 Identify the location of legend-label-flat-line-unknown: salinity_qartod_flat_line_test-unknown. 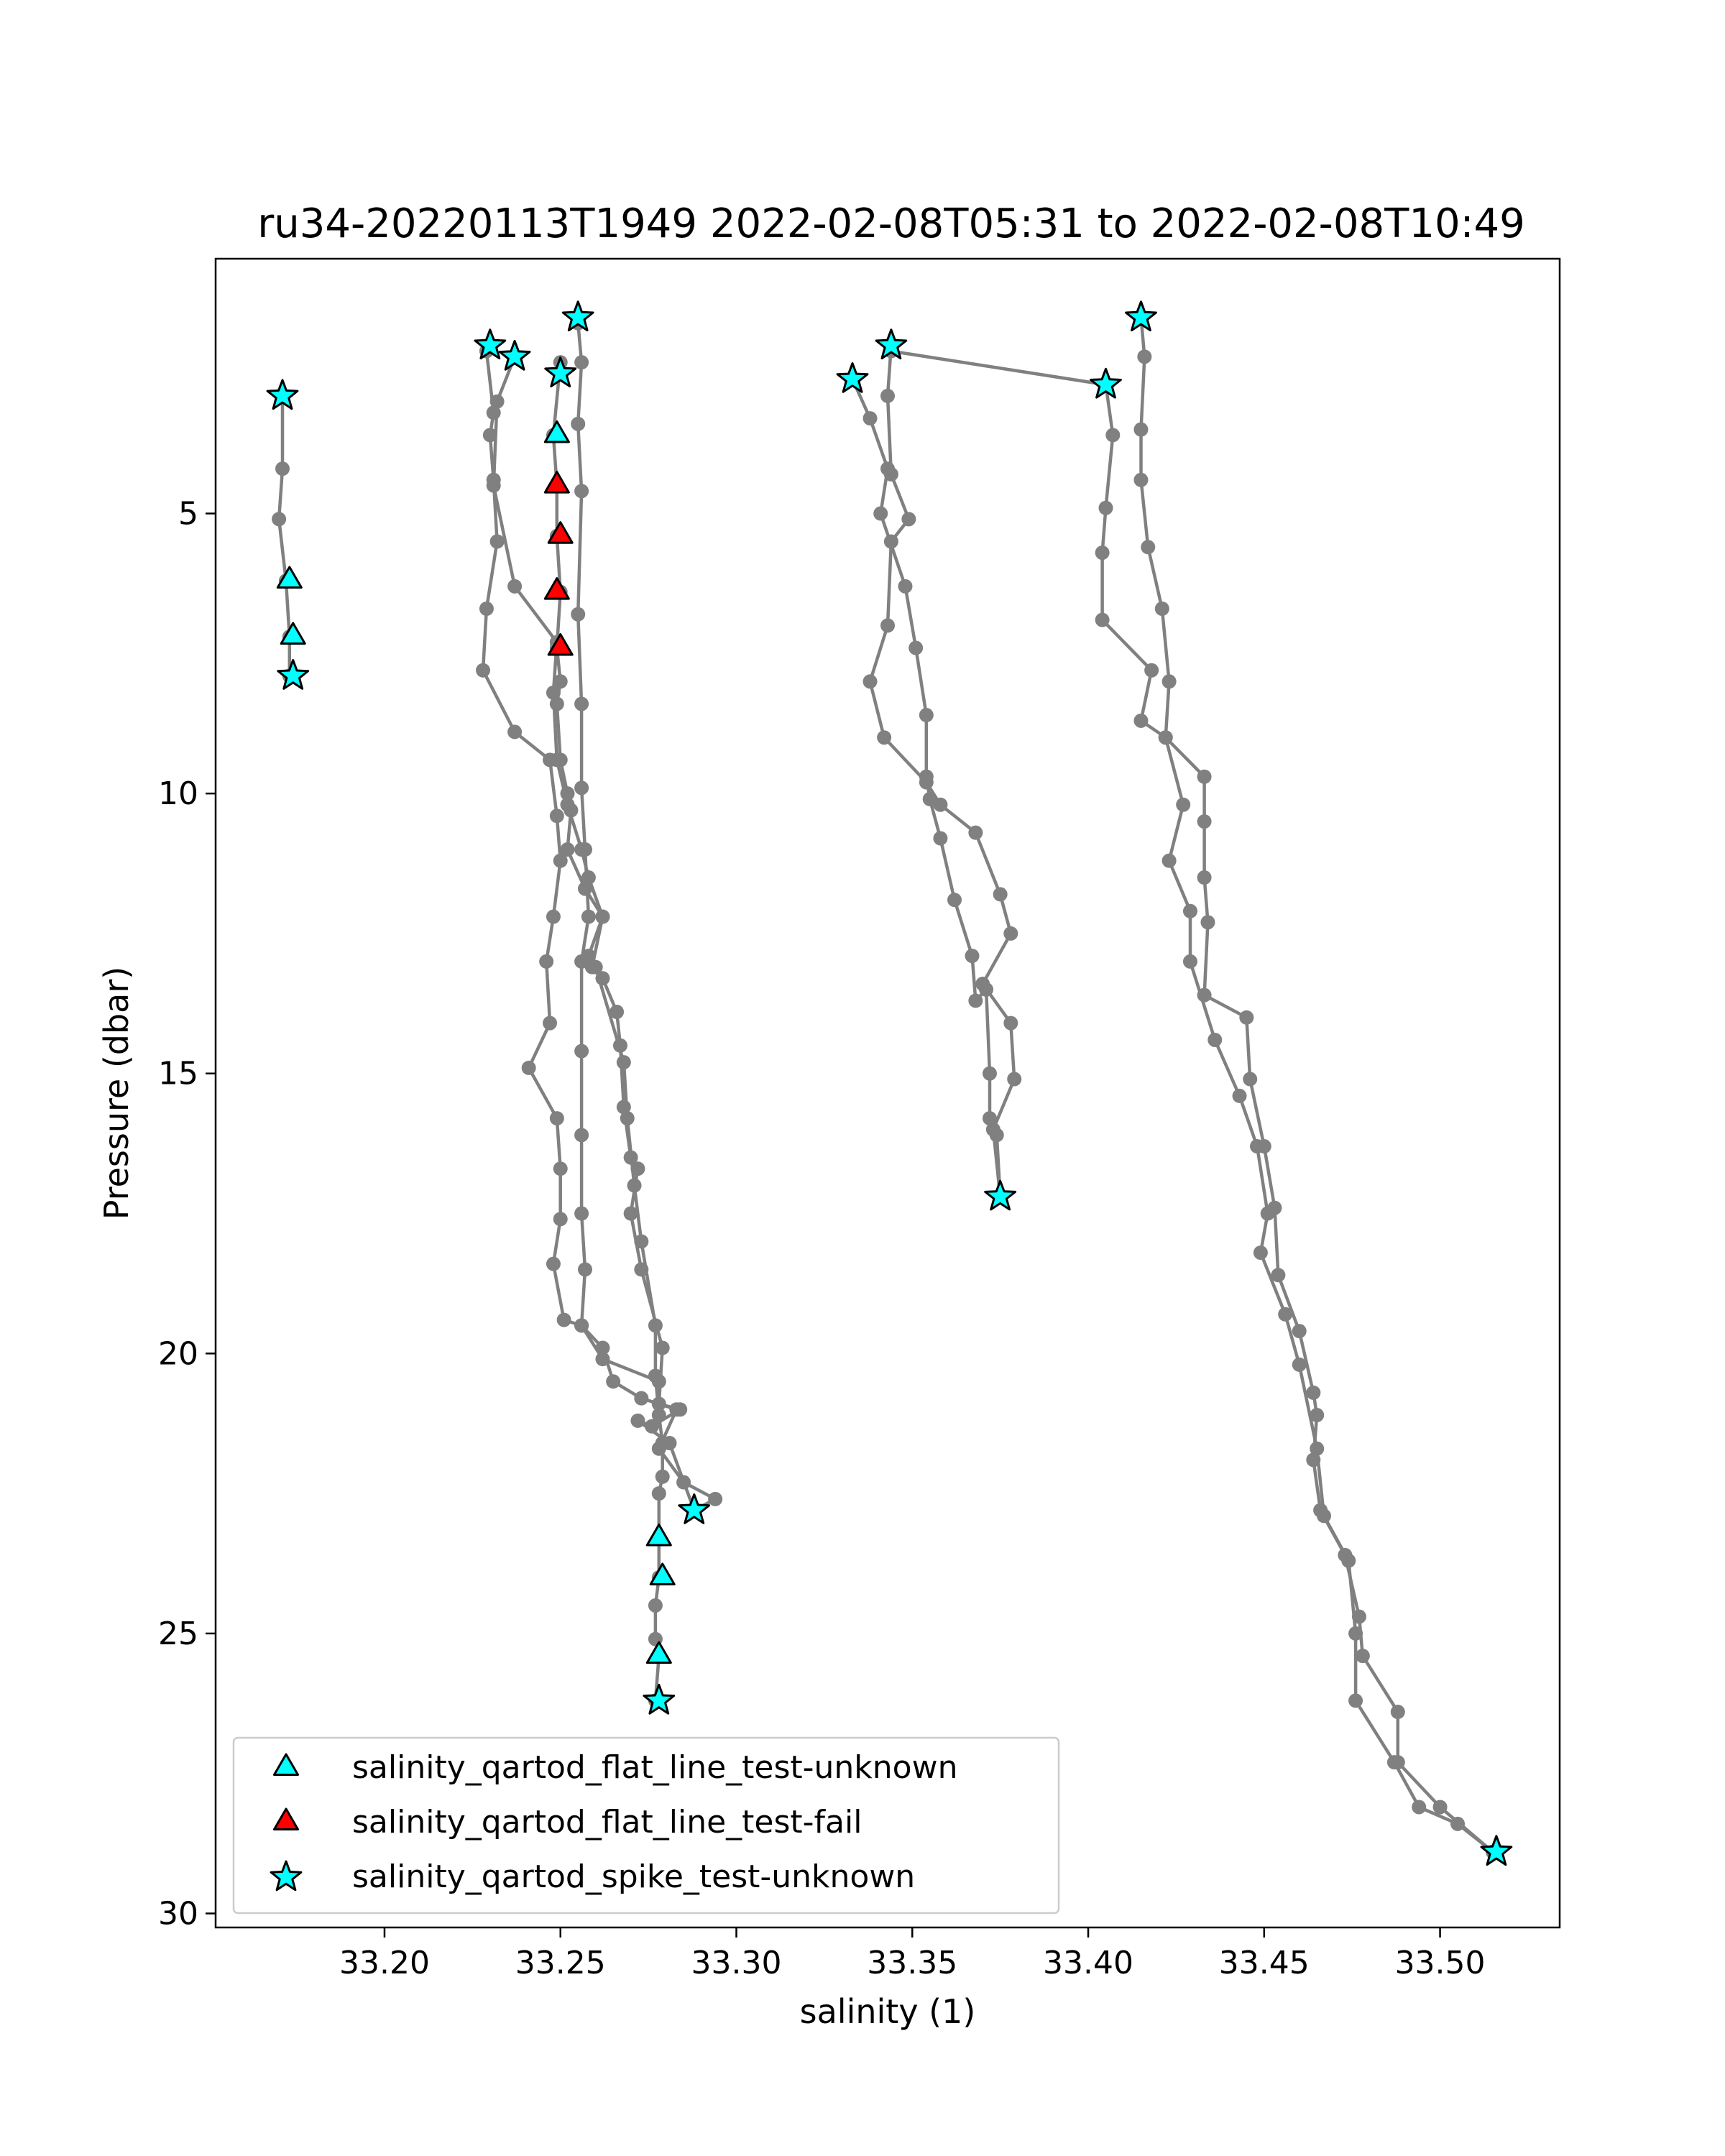
(654, 1767).